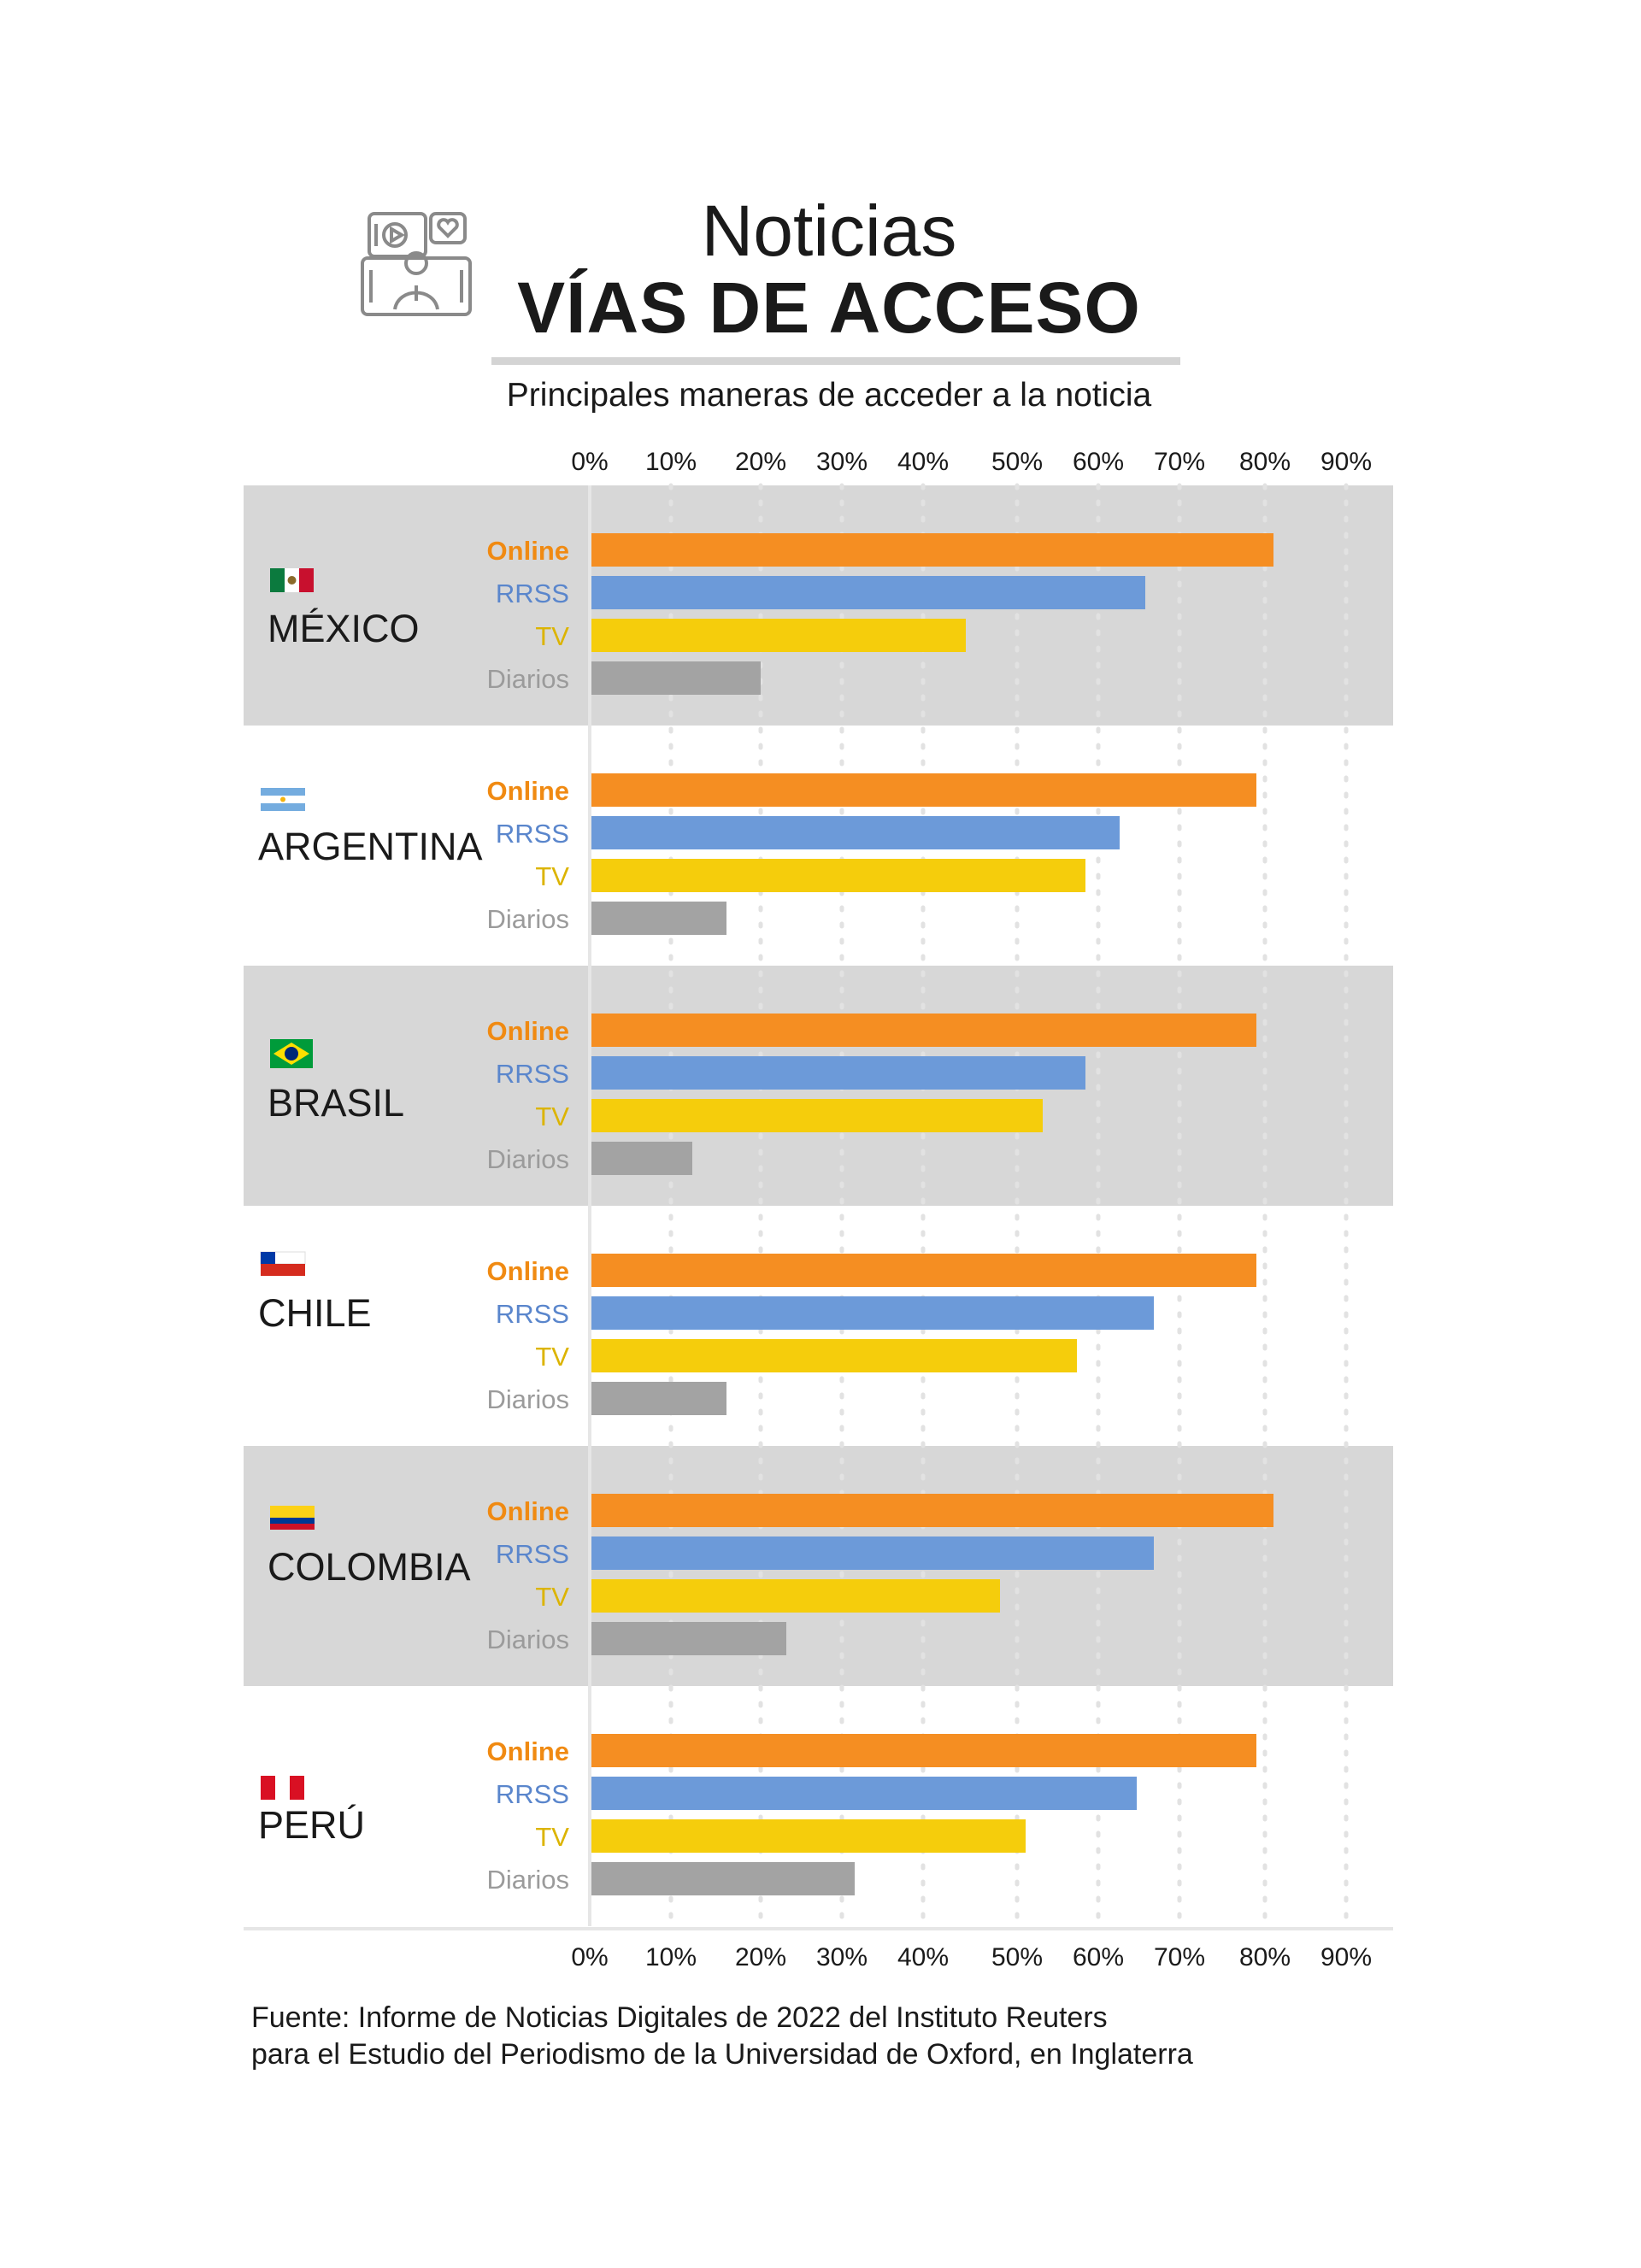  What do you see at coordinates (283, 1270) in the screenshot?
I see `chile-flag-icon-red` at bounding box center [283, 1270].